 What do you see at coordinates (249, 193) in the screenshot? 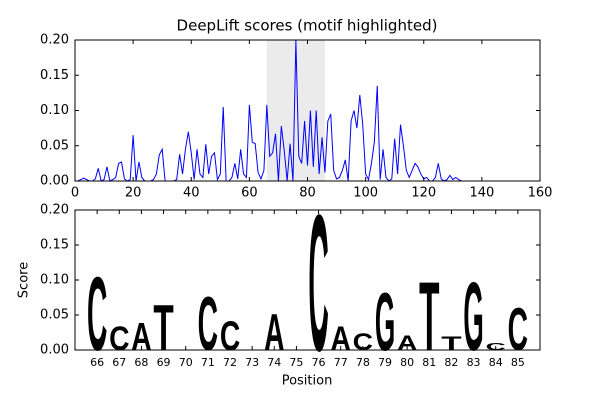
I see `x-tick-label: 60` at bounding box center [249, 193].